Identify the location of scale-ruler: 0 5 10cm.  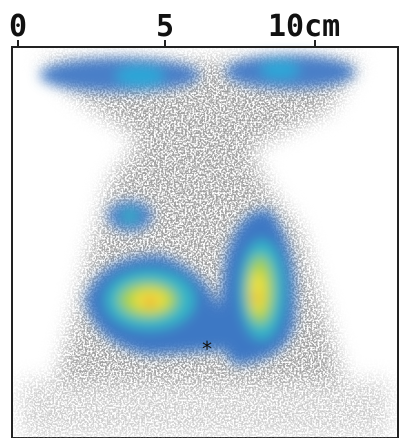
(203, 28).